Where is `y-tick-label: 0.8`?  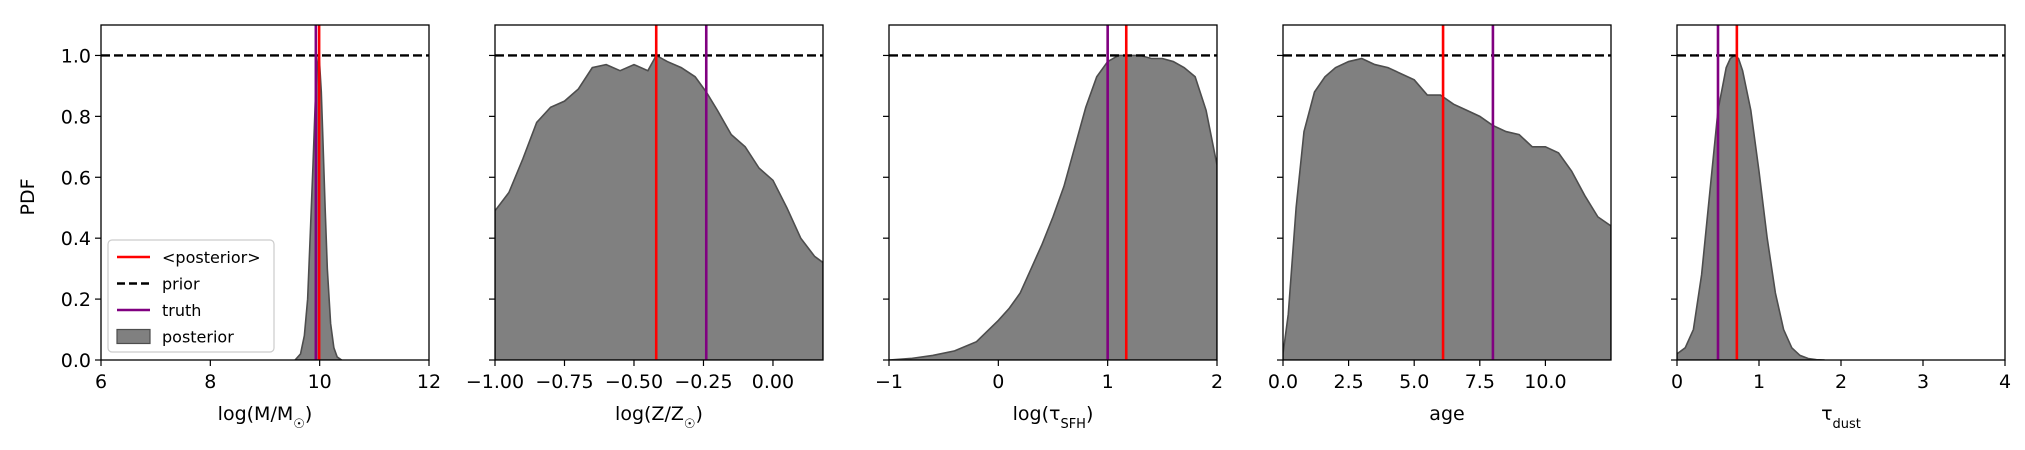 y-tick-label: 0.8 is located at coordinates (76, 117).